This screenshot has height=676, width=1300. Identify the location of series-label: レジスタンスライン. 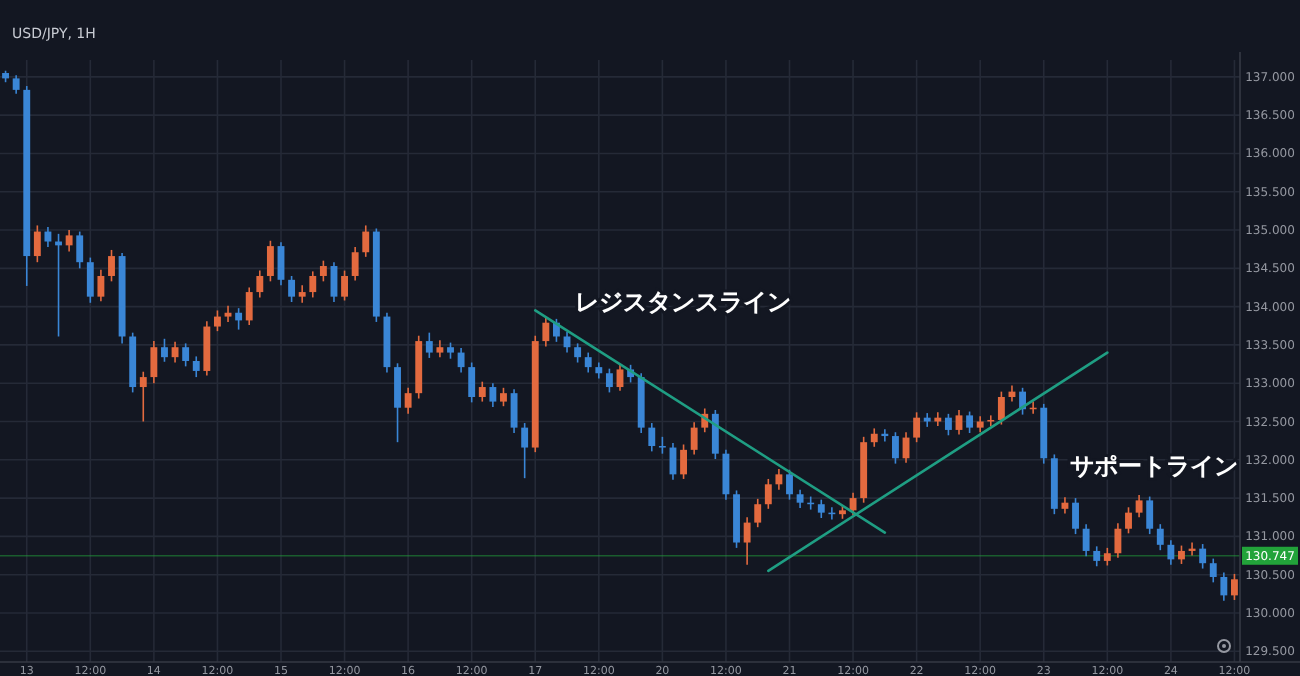
(683, 302).